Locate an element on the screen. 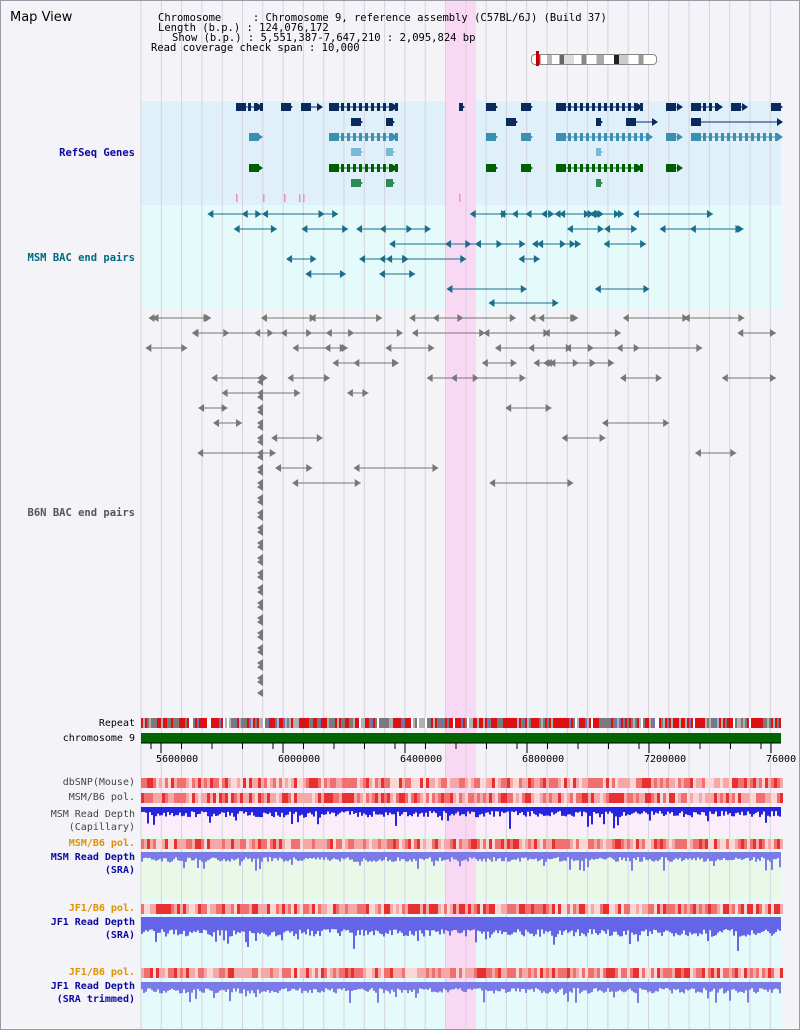 This screenshot has height=1030, width=800. track-label-jf1-depth: JF1 Read Depth is located at coordinates (92, 922).